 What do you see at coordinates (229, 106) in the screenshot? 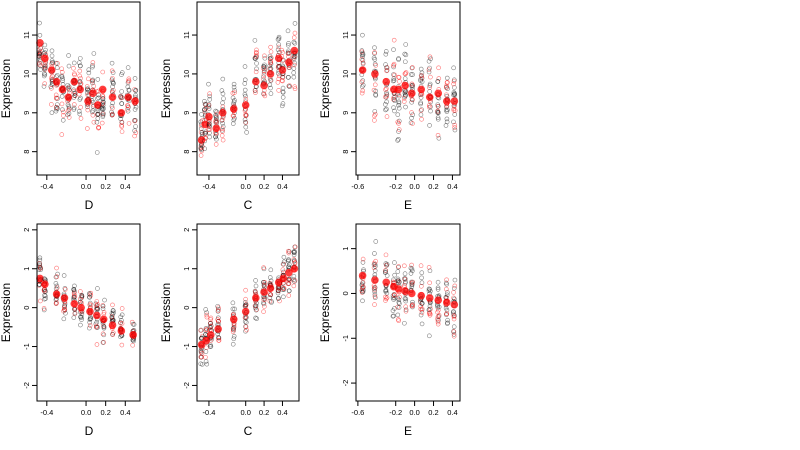
I see `scatter-panel-2: -0.4 0.0 0.2 0.4 8 9 10 11 C Expression` at bounding box center [229, 106].